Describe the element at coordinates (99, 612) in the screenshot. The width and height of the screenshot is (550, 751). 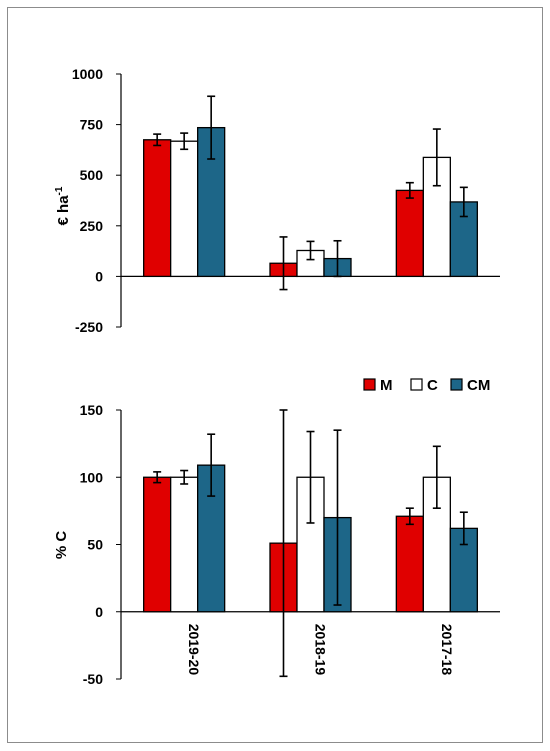
I see `bottom-y-tick-label: 0` at that location.